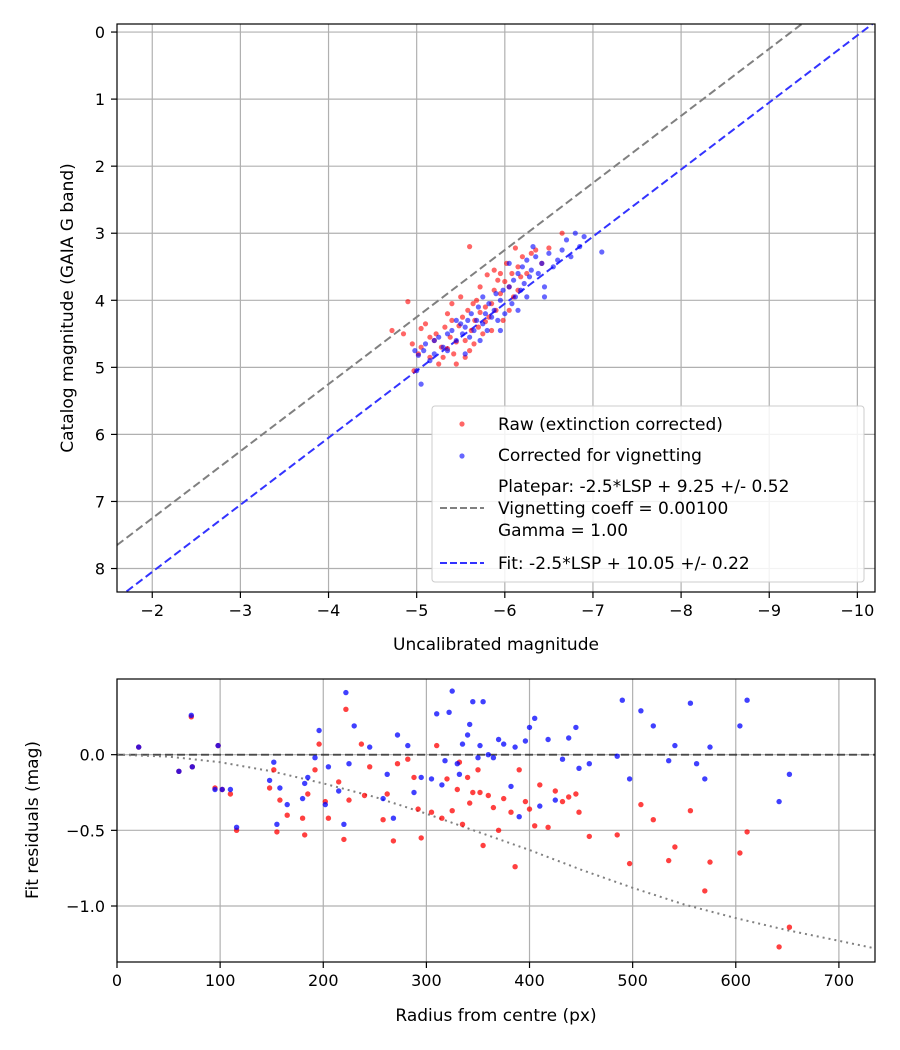  Describe the element at coordinates (417, 610) in the screenshot. I see `calibration-x-tick-label: −5` at that location.